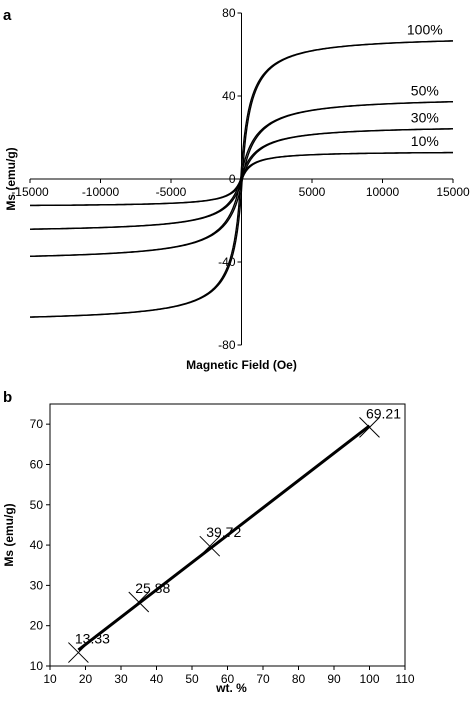  What do you see at coordinates (37, 626) in the screenshot?
I see `panel-b-y-tick-label: 20` at bounding box center [37, 626].